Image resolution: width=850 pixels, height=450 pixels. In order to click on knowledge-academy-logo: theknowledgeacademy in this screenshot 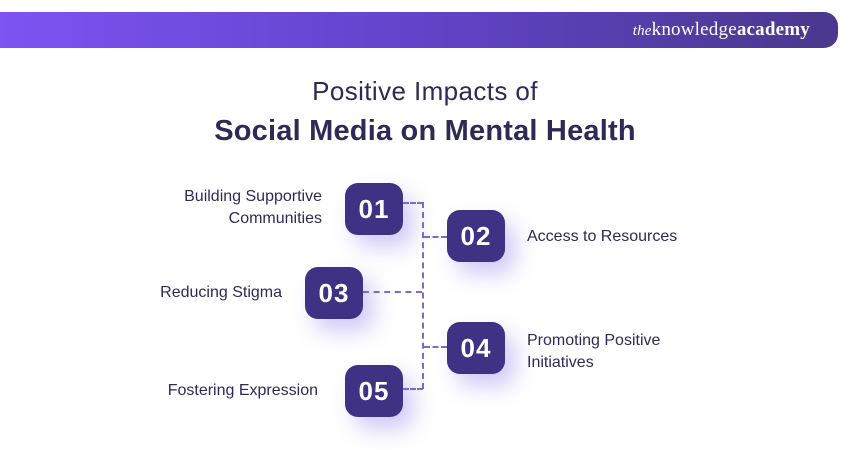, I will do `click(721, 30)`.